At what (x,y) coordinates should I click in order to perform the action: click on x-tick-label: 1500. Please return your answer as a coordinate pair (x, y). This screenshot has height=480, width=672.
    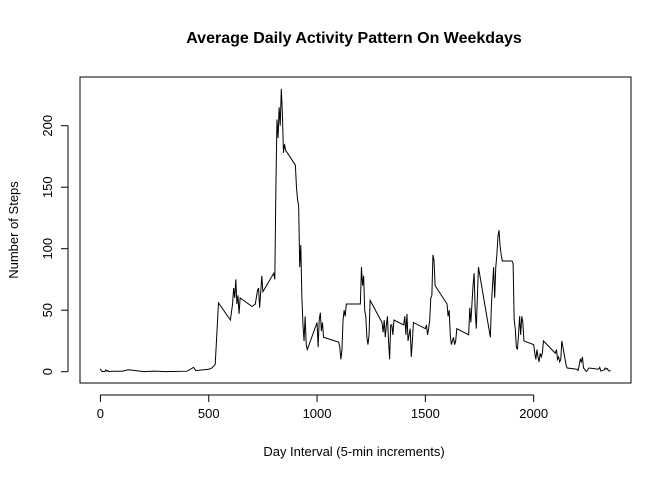
    Looking at the image, I should click on (425, 413).